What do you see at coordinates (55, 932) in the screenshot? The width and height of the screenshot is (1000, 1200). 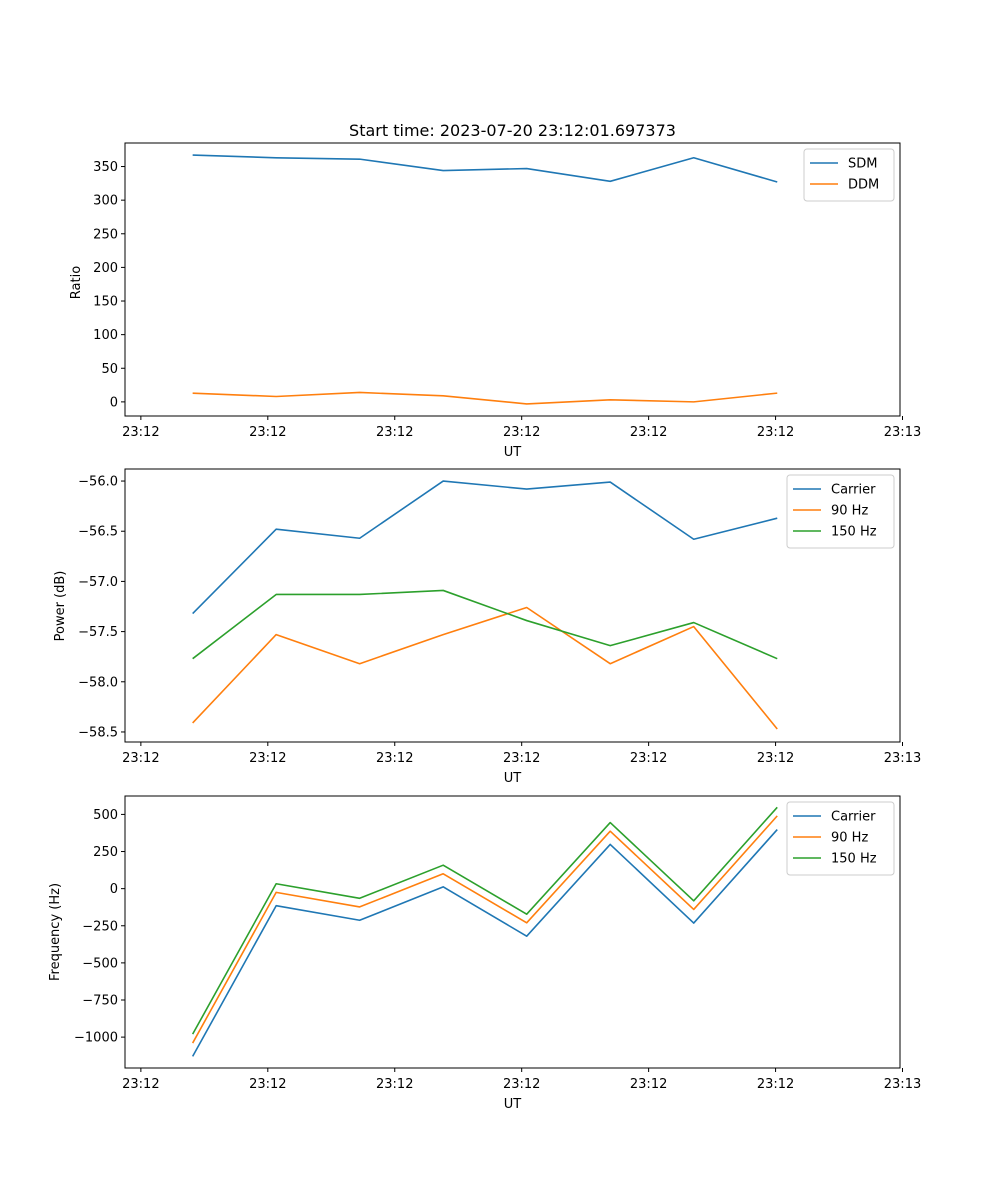 I see `y-axis-label: Frequency (Hz)` at bounding box center [55, 932].